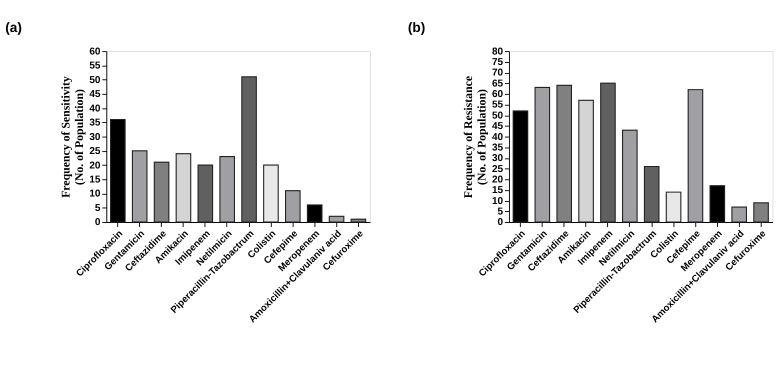 The width and height of the screenshot is (778, 369). I want to click on y-axis-title: Frequency of Resistance (No. of Population), so click(474, 137).